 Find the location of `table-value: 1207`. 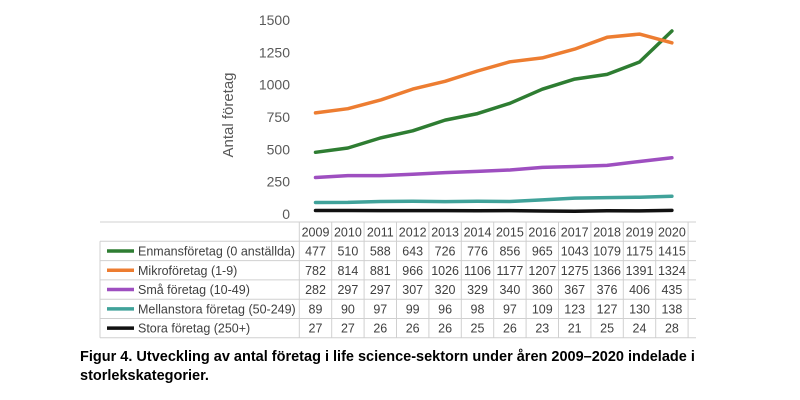

table-value: 1207 is located at coordinates (542, 271).